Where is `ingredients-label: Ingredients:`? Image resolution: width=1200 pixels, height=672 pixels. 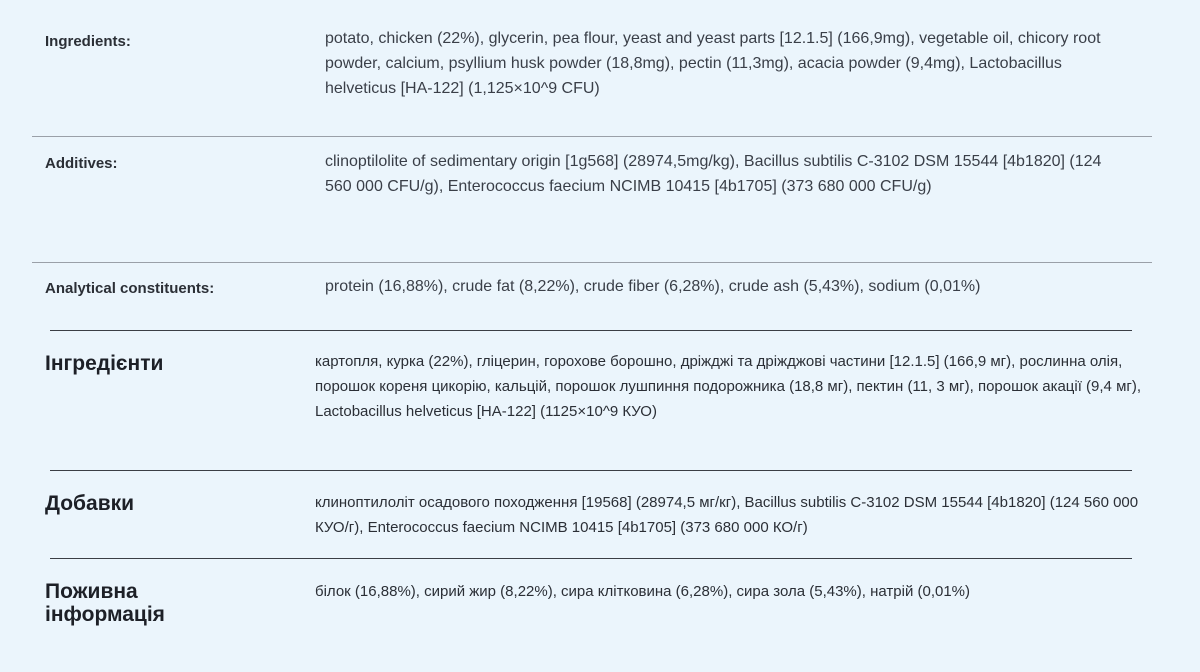
ingredients-label: Ingredients: is located at coordinates (88, 41).